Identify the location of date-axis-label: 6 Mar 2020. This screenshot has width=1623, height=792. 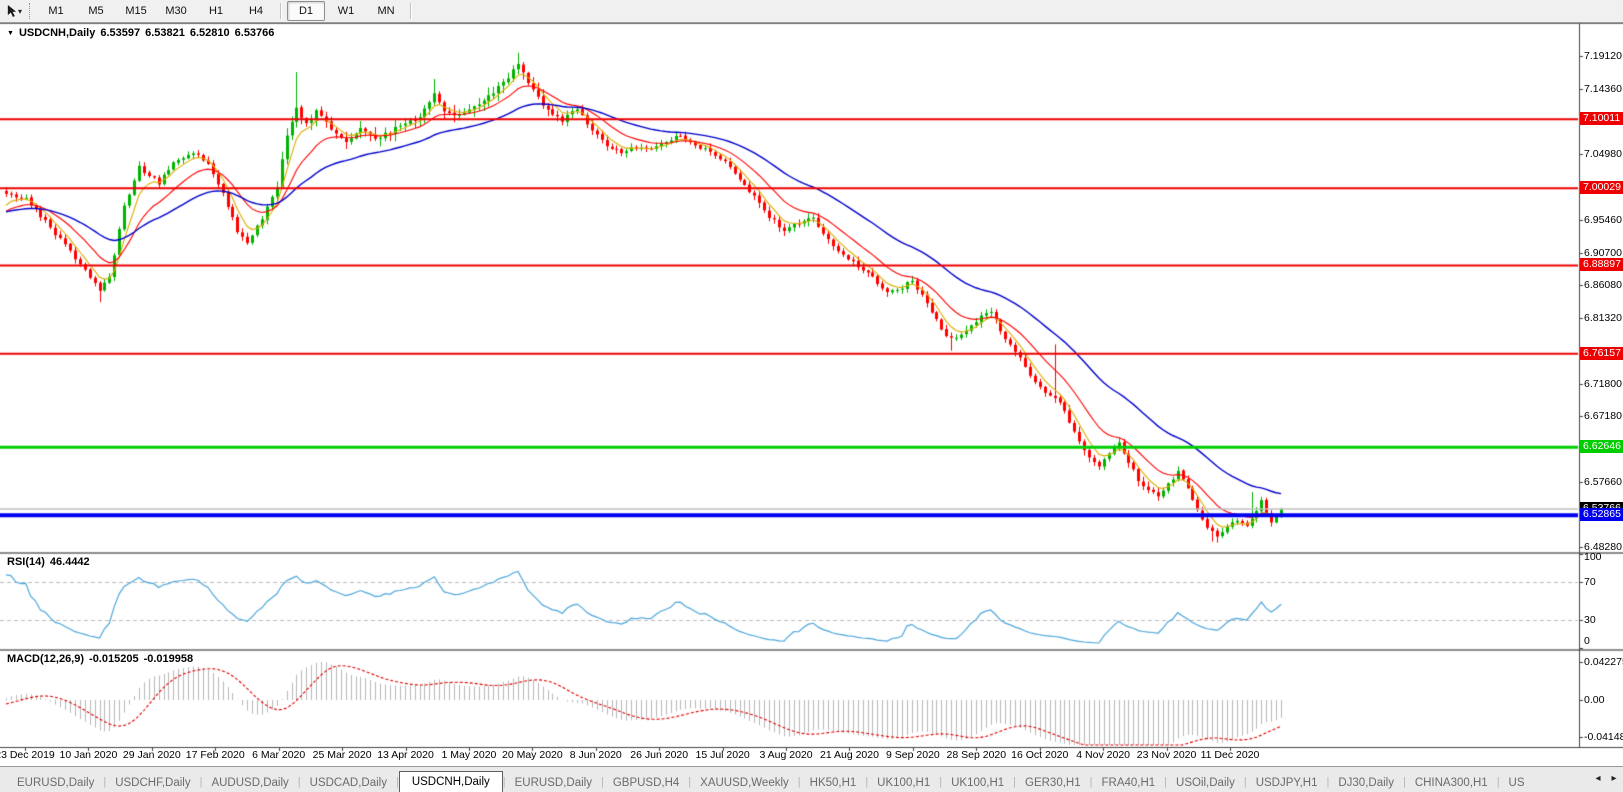
(279, 755).